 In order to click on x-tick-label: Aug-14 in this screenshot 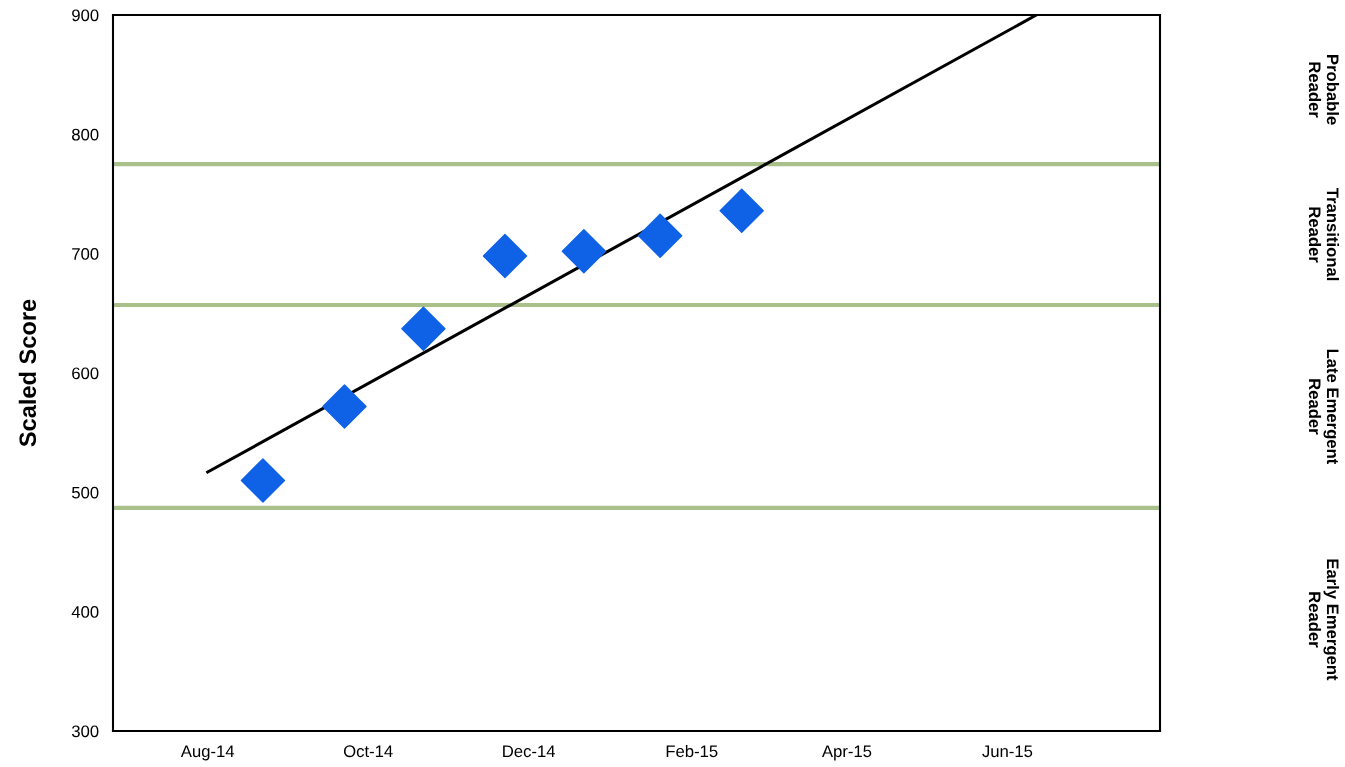, I will do `click(207, 753)`.